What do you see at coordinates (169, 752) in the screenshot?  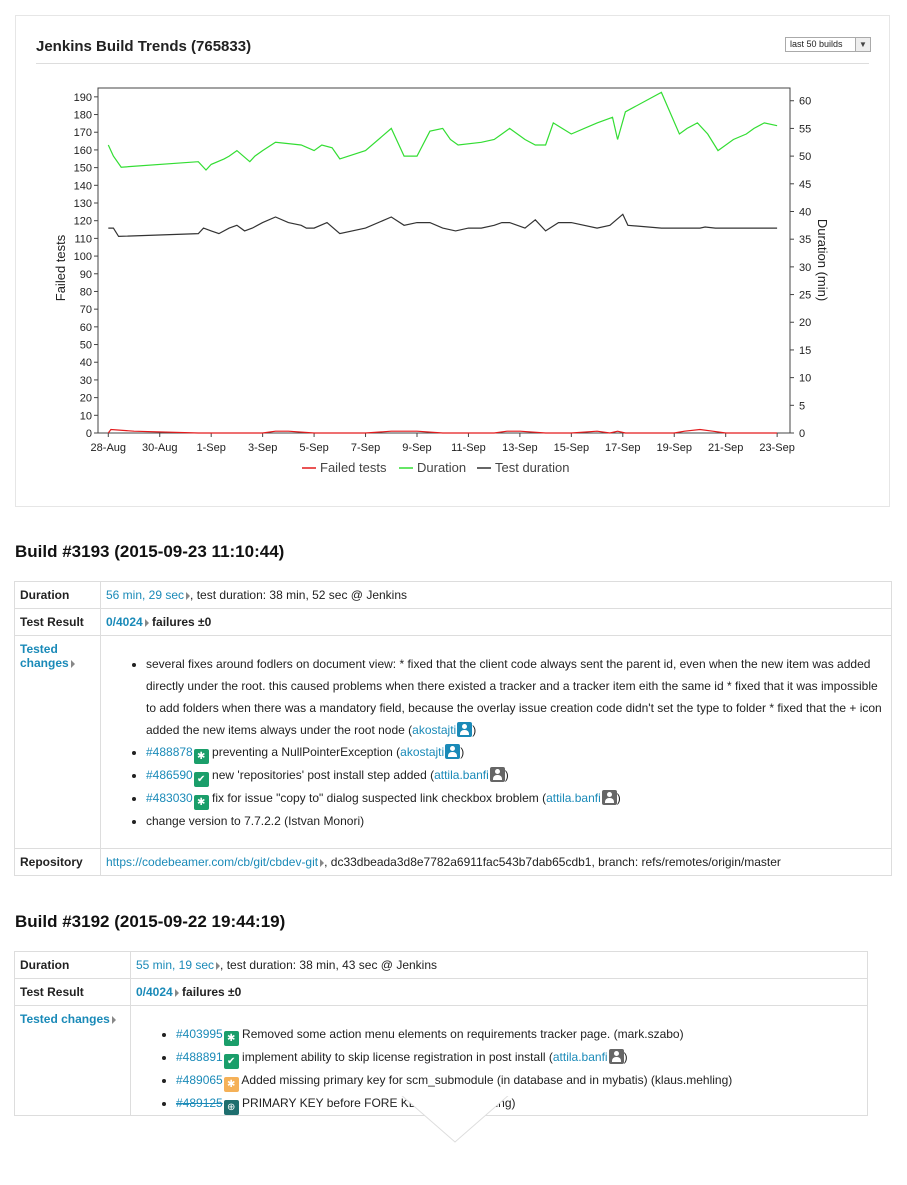 I see `issue-link: #488878` at bounding box center [169, 752].